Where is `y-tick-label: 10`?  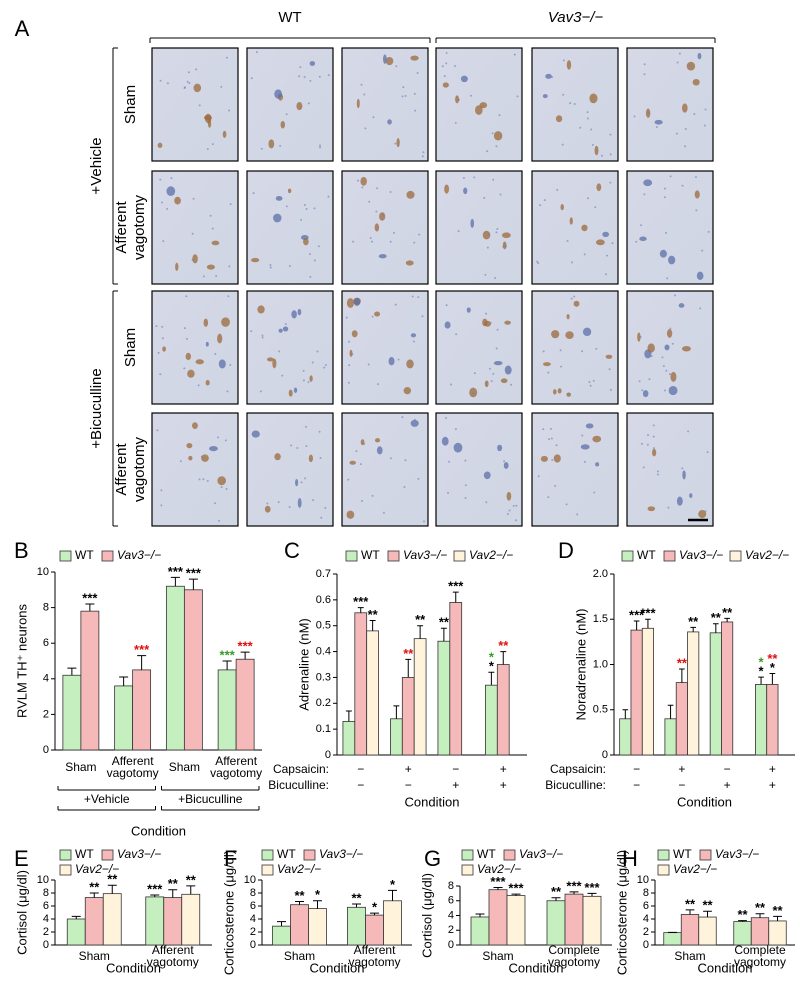
y-tick-label: 10 is located at coordinates (43, 880).